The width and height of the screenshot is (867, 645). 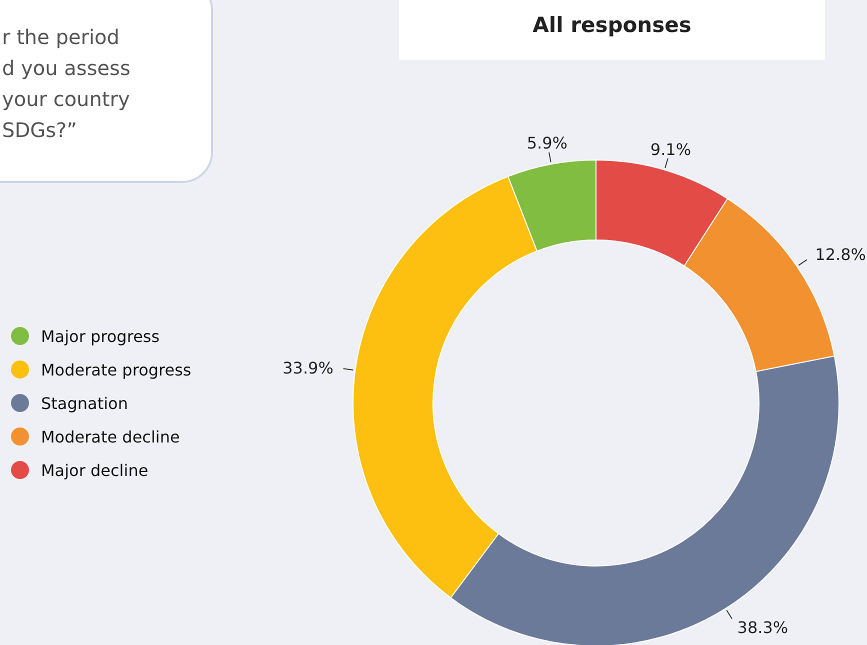 I want to click on legend-label: Moderate decline, so click(x=110, y=437).